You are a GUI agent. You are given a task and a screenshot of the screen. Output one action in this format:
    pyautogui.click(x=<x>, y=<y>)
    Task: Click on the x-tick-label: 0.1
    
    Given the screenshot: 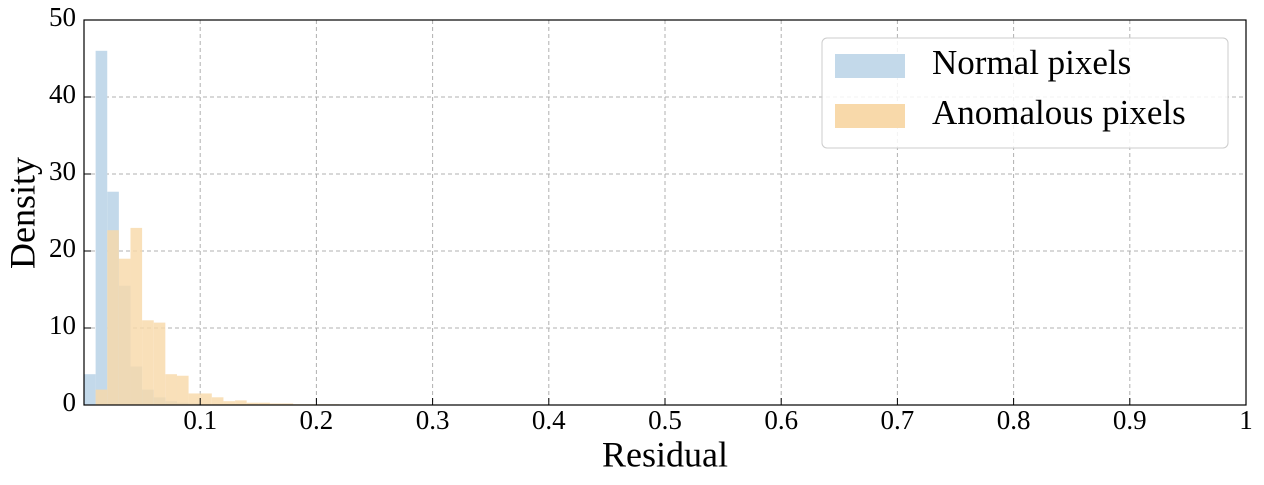 What is the action you would take?
    pyautogui.click(x=200, y=420)
    